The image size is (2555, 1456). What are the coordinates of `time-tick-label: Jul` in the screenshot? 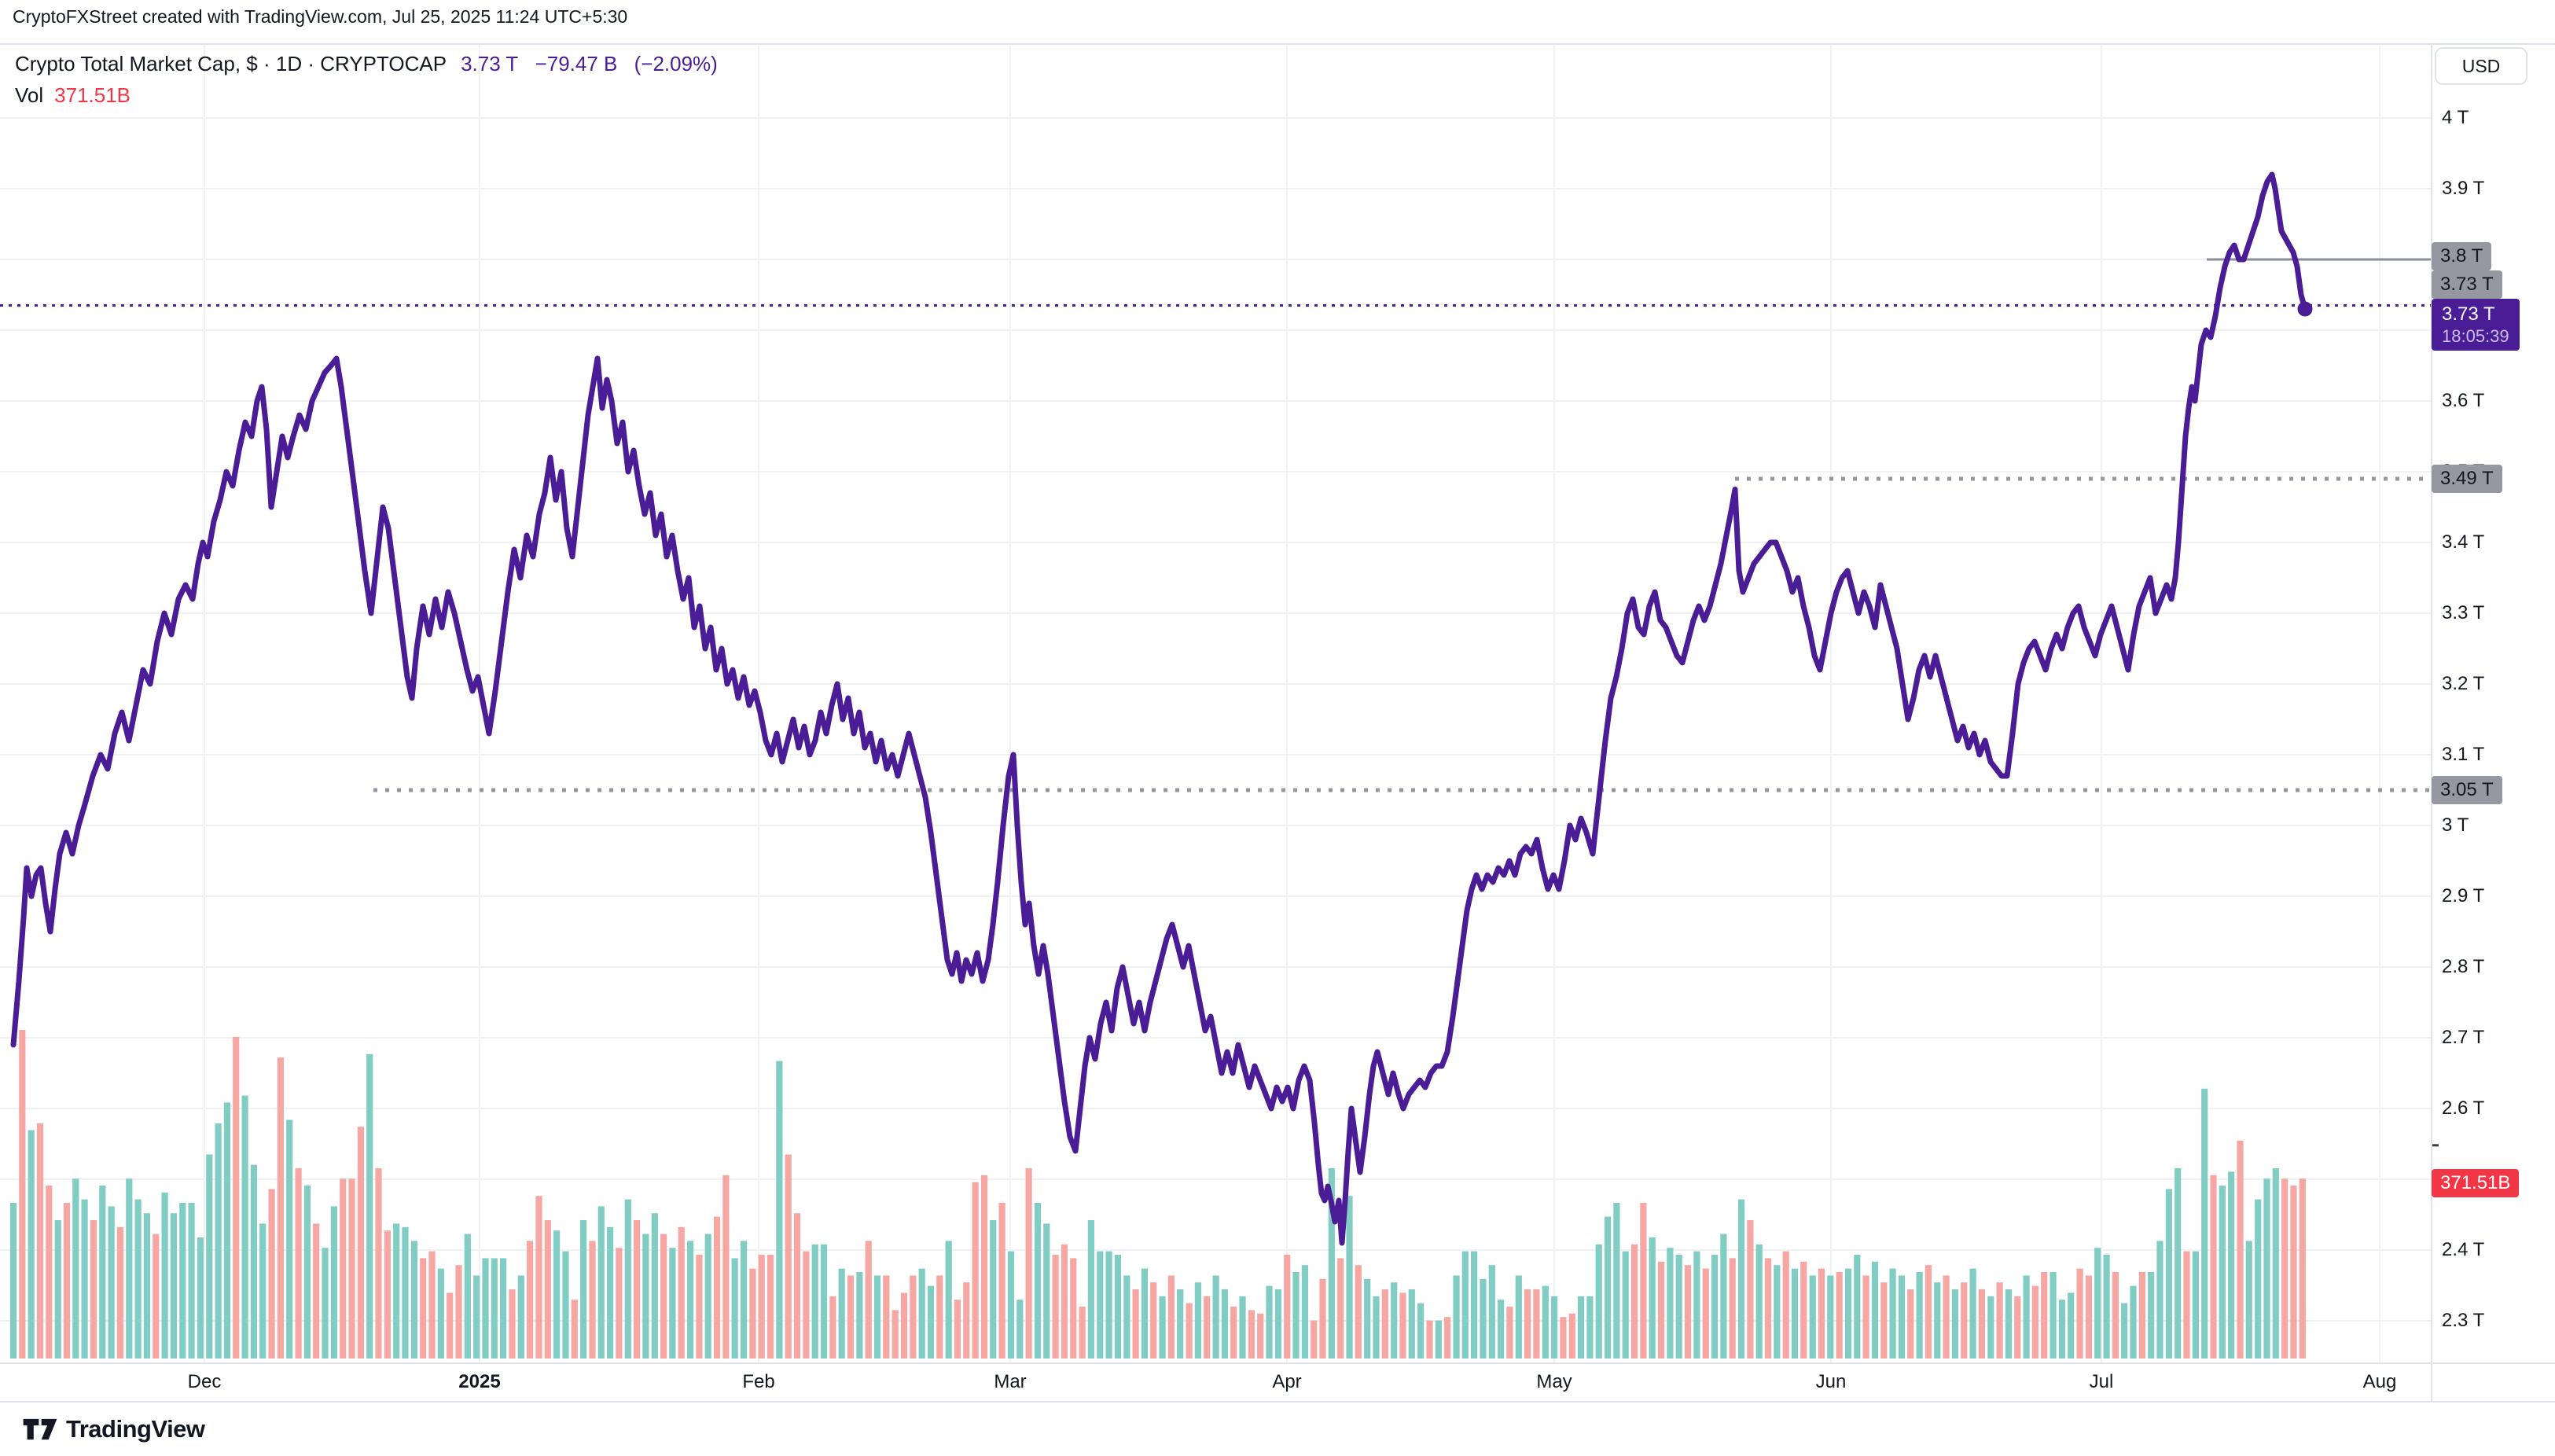 It's located at (2102, 1381).